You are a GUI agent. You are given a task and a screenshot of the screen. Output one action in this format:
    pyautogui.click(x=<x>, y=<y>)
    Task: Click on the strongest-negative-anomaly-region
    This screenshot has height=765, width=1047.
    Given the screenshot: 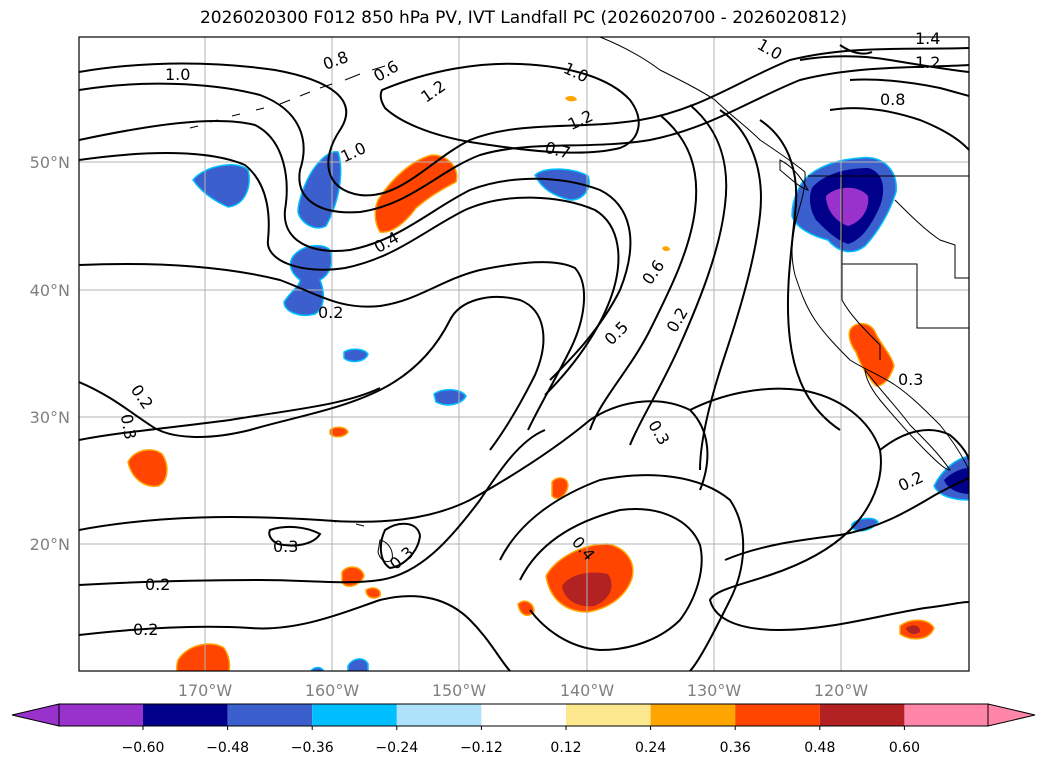 What is the action you would take?
    pyautogui.click(x=847, y=206)
    